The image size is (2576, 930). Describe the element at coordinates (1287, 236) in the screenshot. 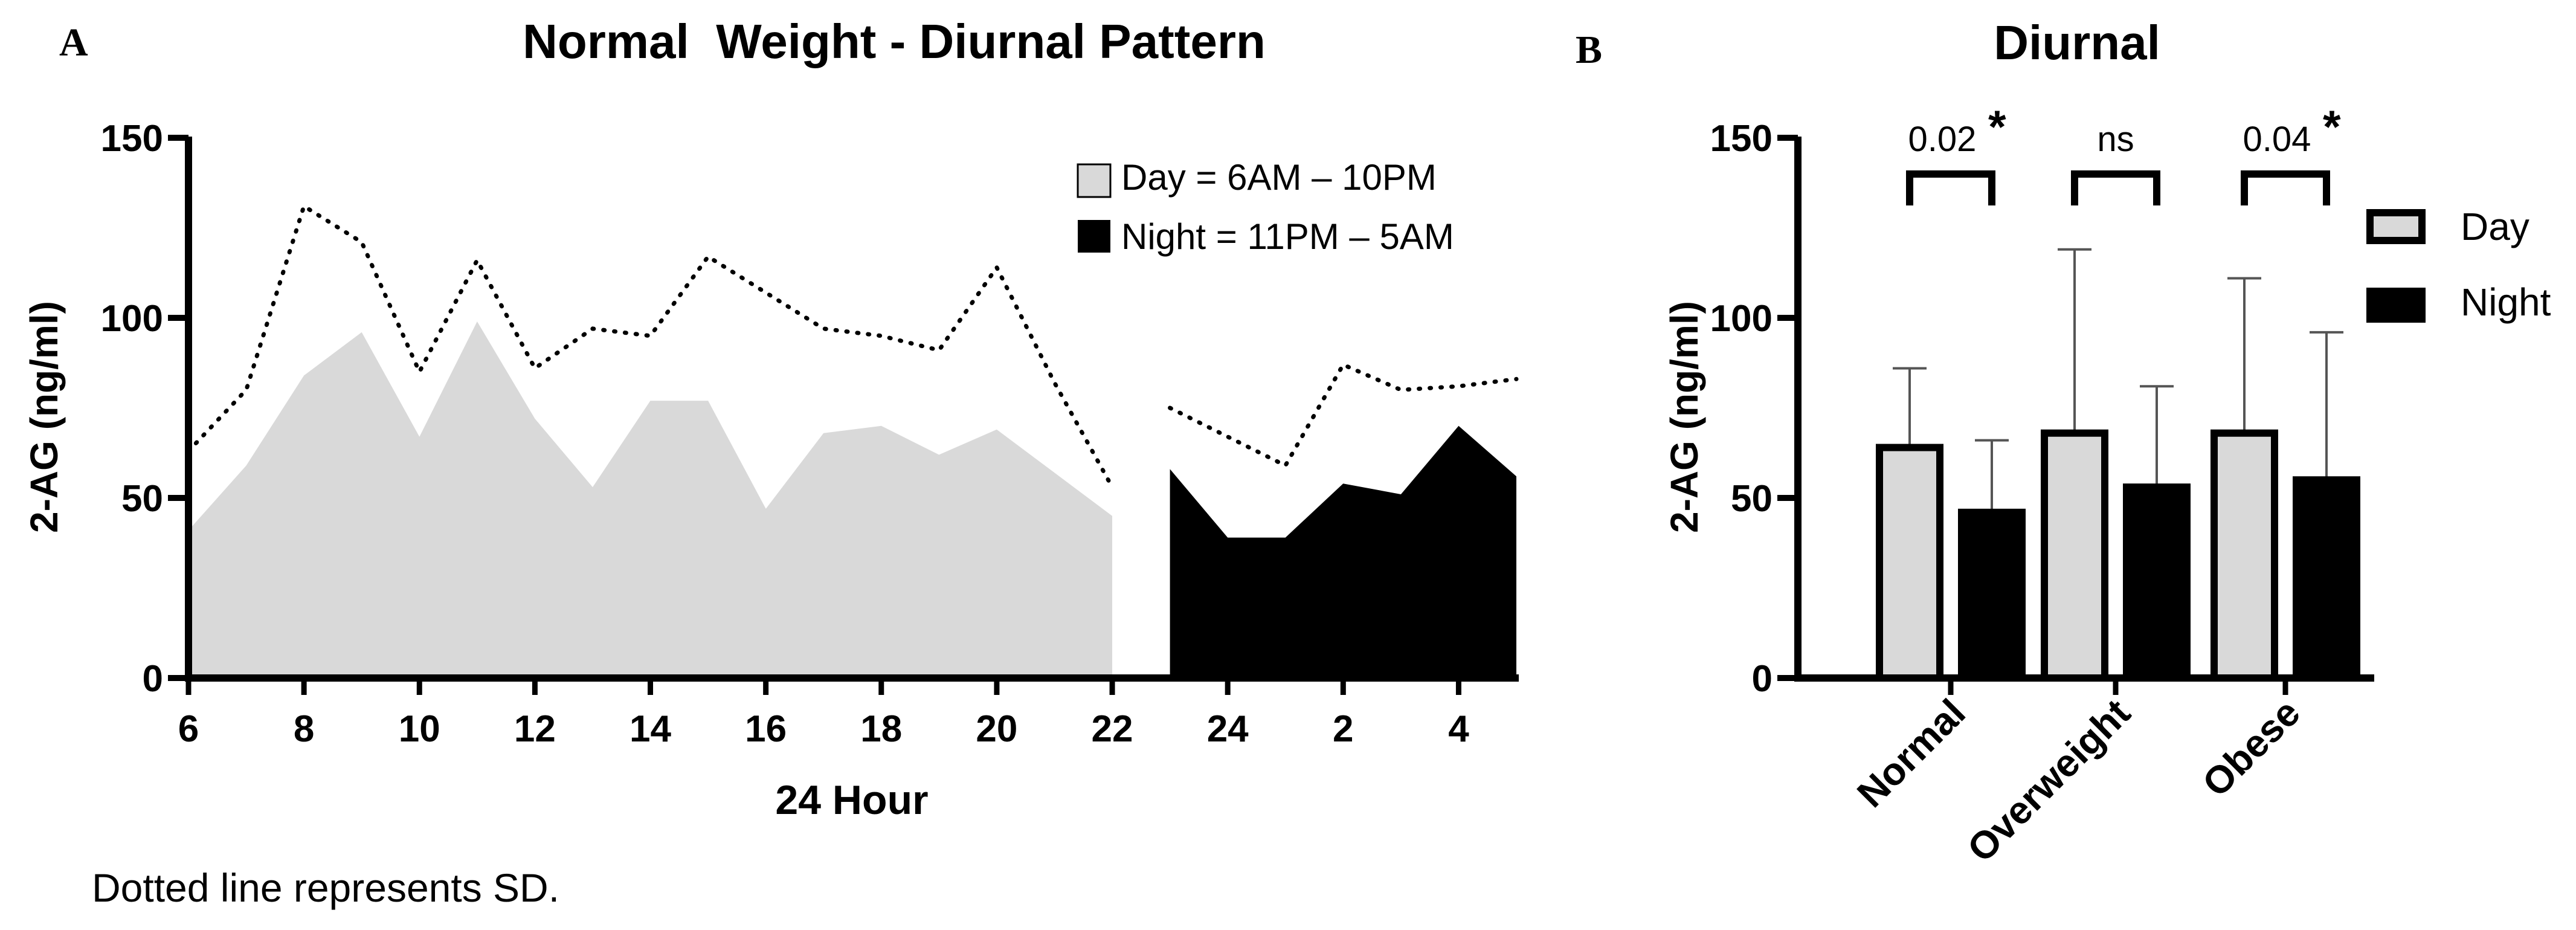

I see `legend-label-night: Night = 11PM – 5AM` at that location.